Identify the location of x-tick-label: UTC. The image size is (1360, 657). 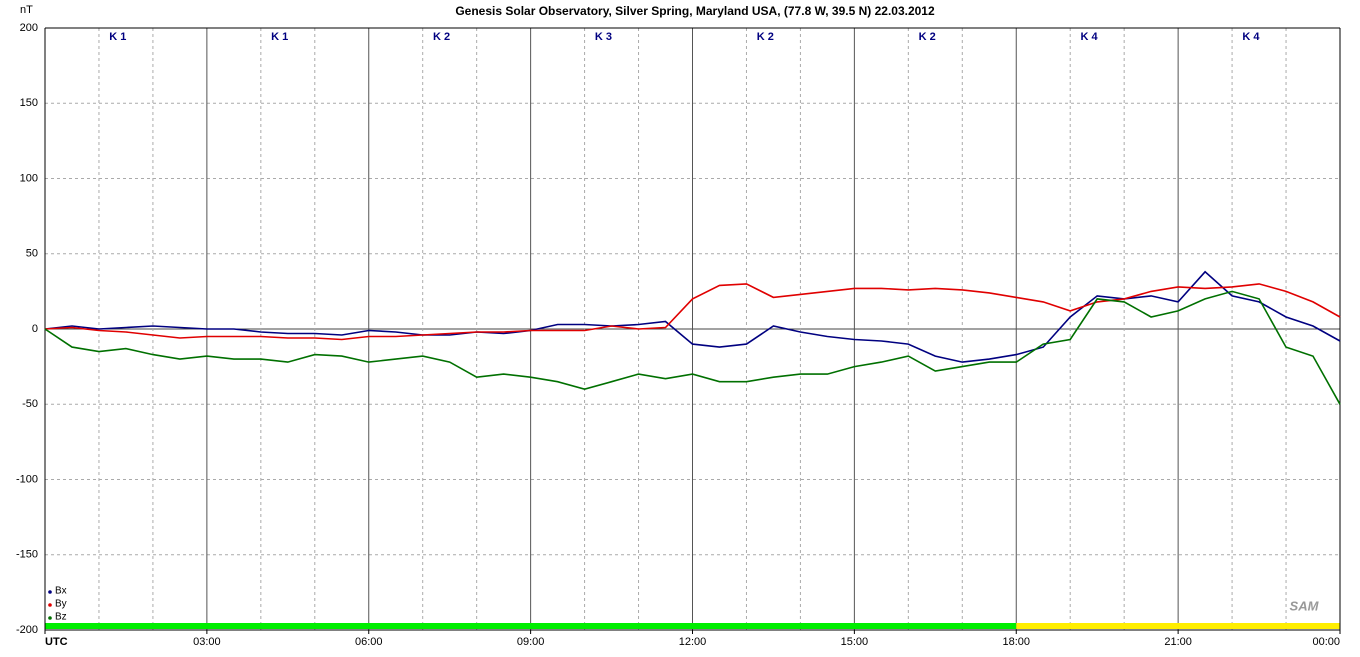
(56, 642).